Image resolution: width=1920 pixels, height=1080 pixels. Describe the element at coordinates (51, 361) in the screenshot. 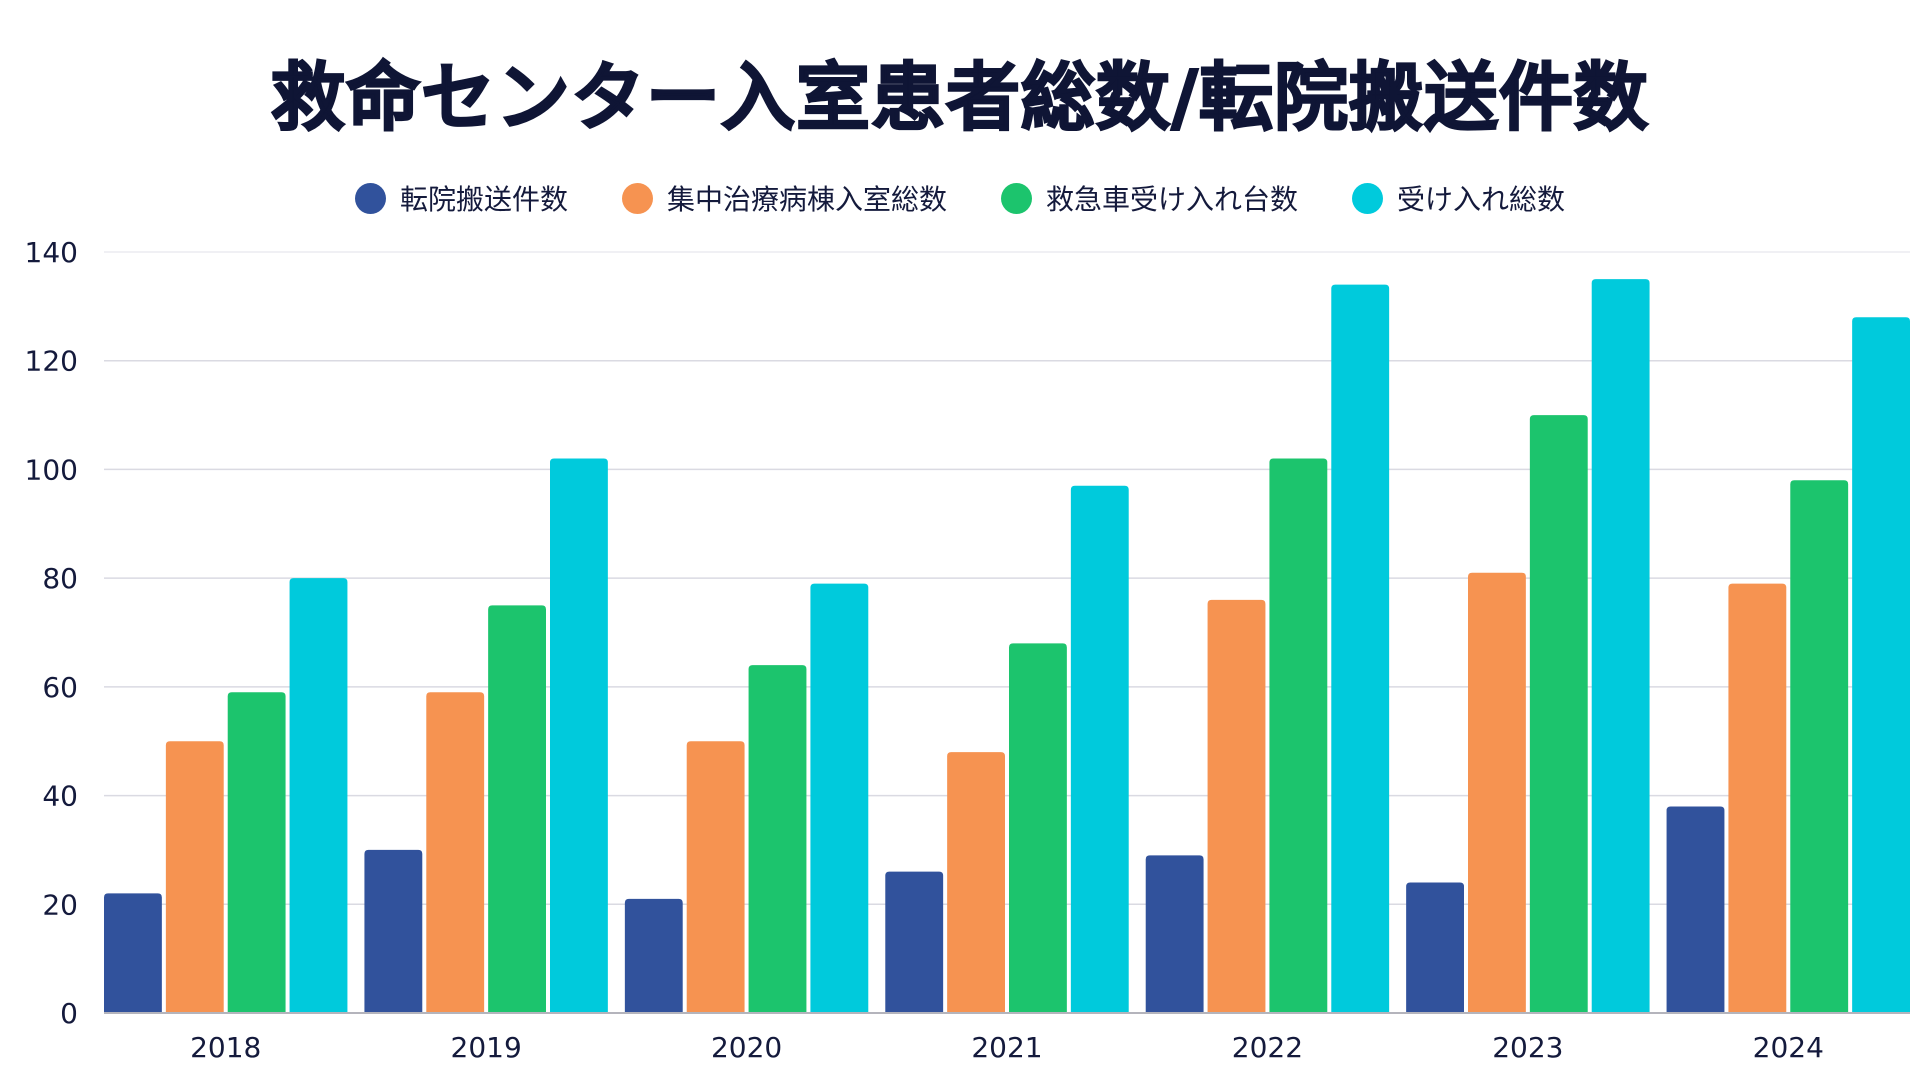

I see `y-tick-label: 120` at that location.